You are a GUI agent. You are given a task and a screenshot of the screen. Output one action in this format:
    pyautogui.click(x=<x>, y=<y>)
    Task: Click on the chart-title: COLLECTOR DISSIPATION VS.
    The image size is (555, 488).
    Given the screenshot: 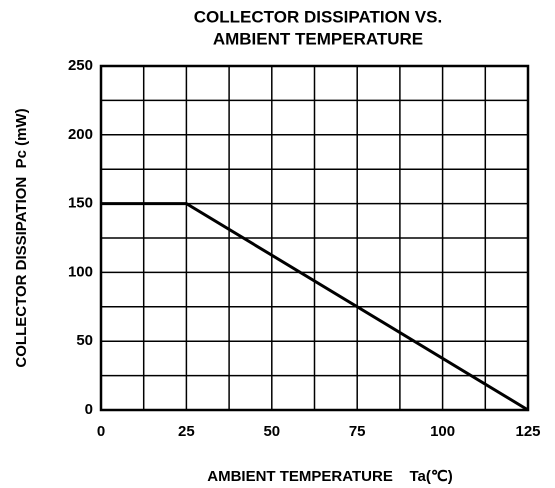 What is the action you would take?
    pyautogui.click(x=318, y=16)
    